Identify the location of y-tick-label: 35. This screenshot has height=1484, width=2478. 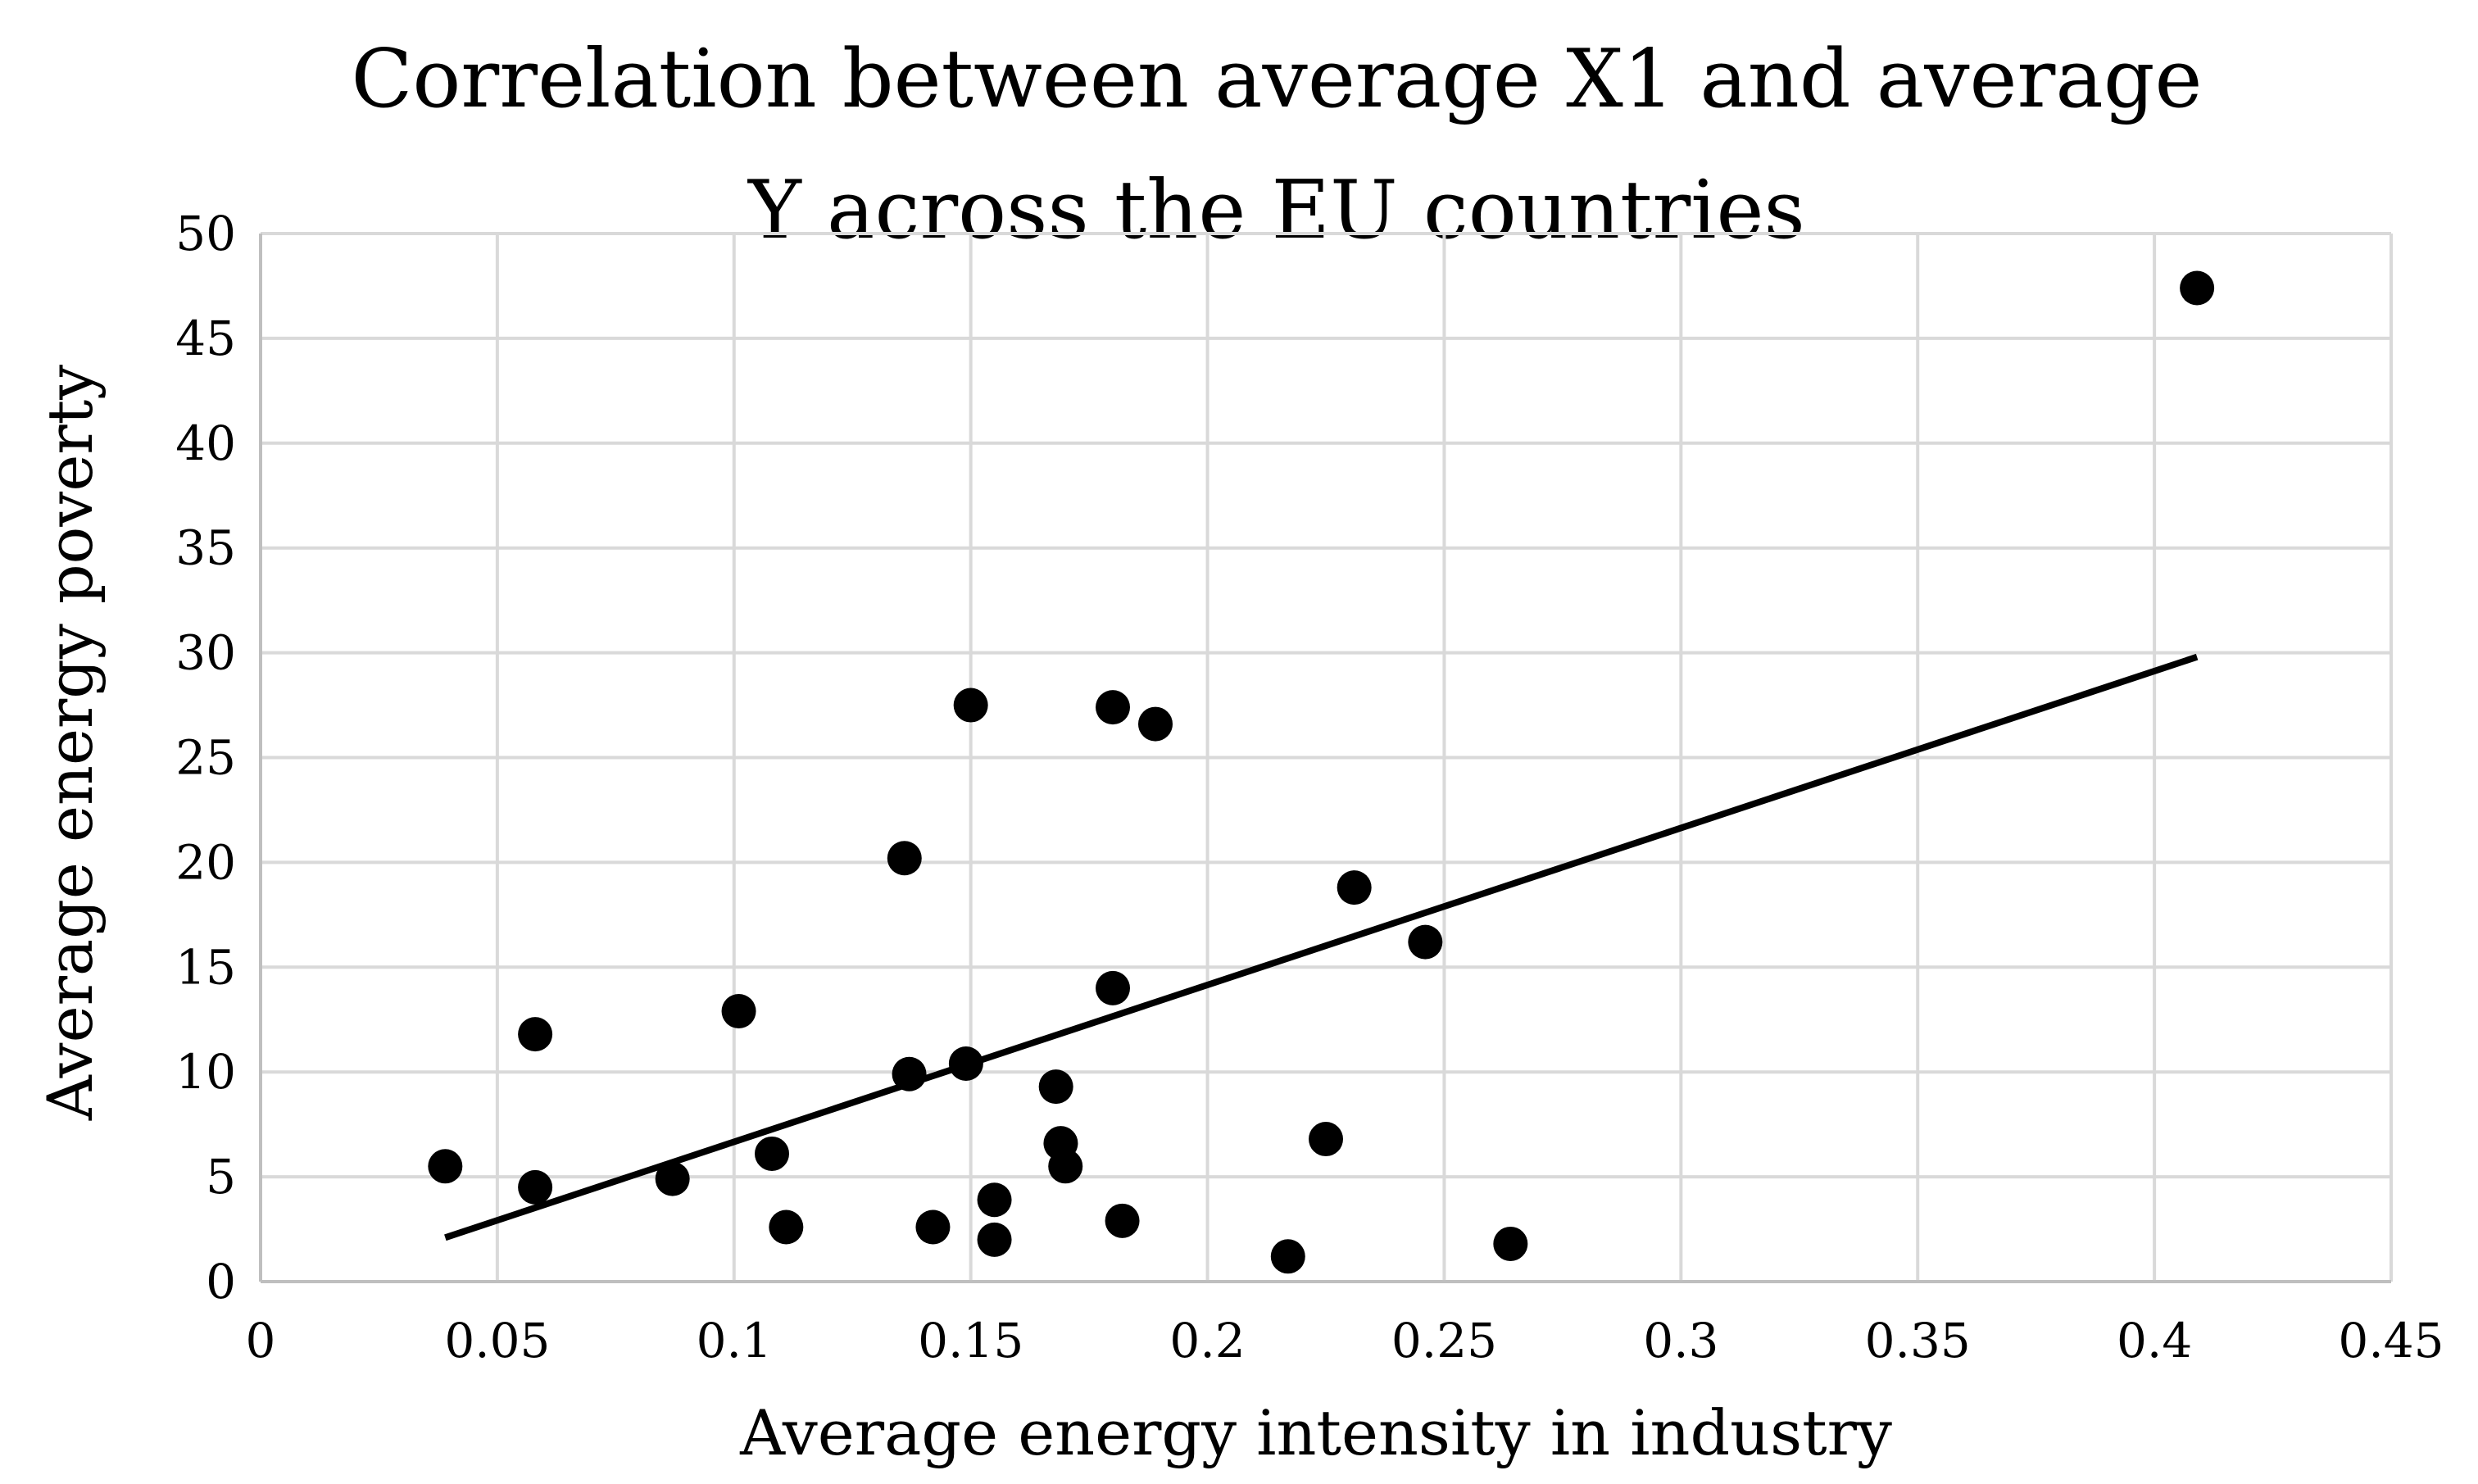
(205, 548).